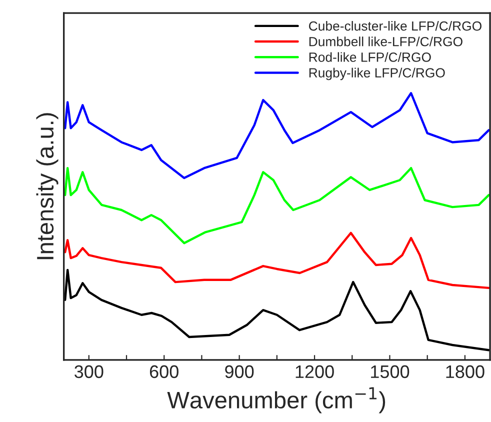 This screenshot has height=422, width=491. I want to click on x-tick-label: 300, so click(89, 371).